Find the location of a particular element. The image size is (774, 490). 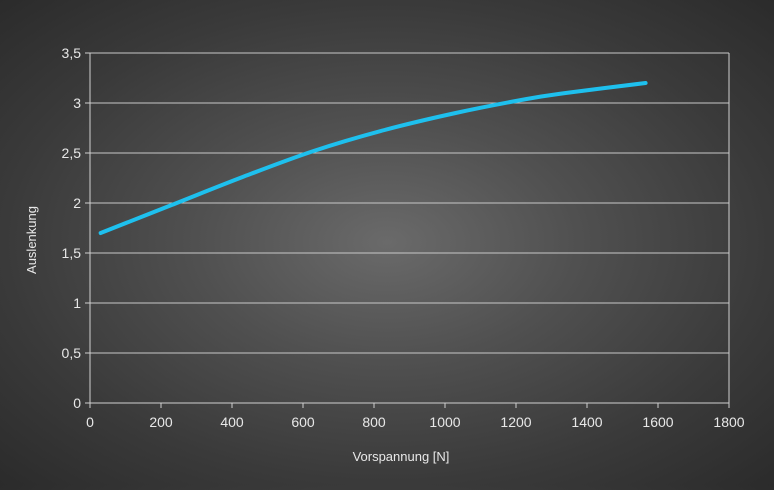

x-tick-label: 600 is located at coordinates (303, 422).